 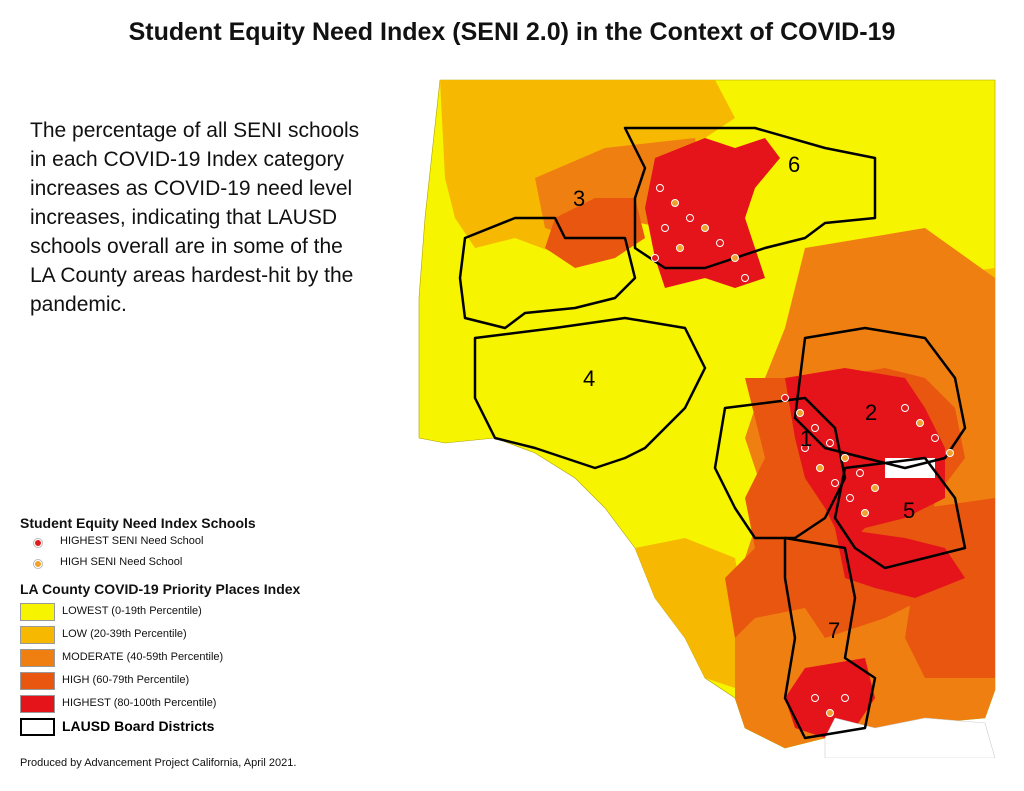 I want to click on district-label: 3, so click(x=579, y=198).